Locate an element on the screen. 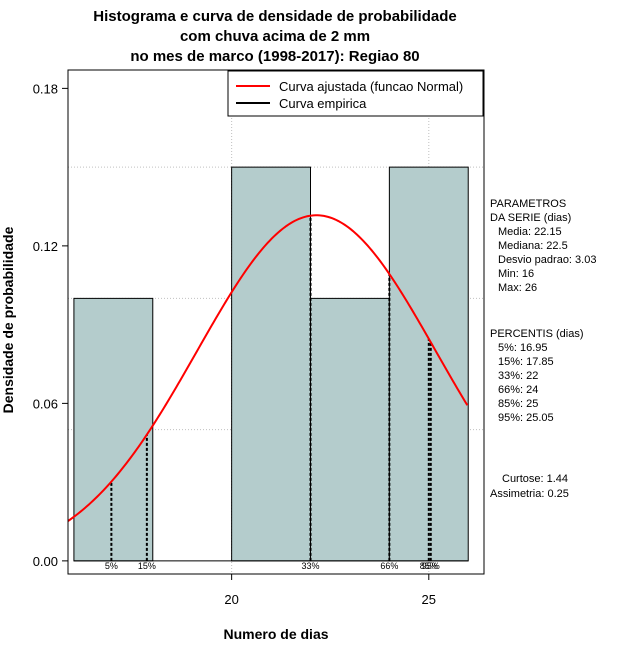 The width and height of the screenshot is (640, 660). legend-label-empirical: Curva empirica is located at coordinates (323, 103).